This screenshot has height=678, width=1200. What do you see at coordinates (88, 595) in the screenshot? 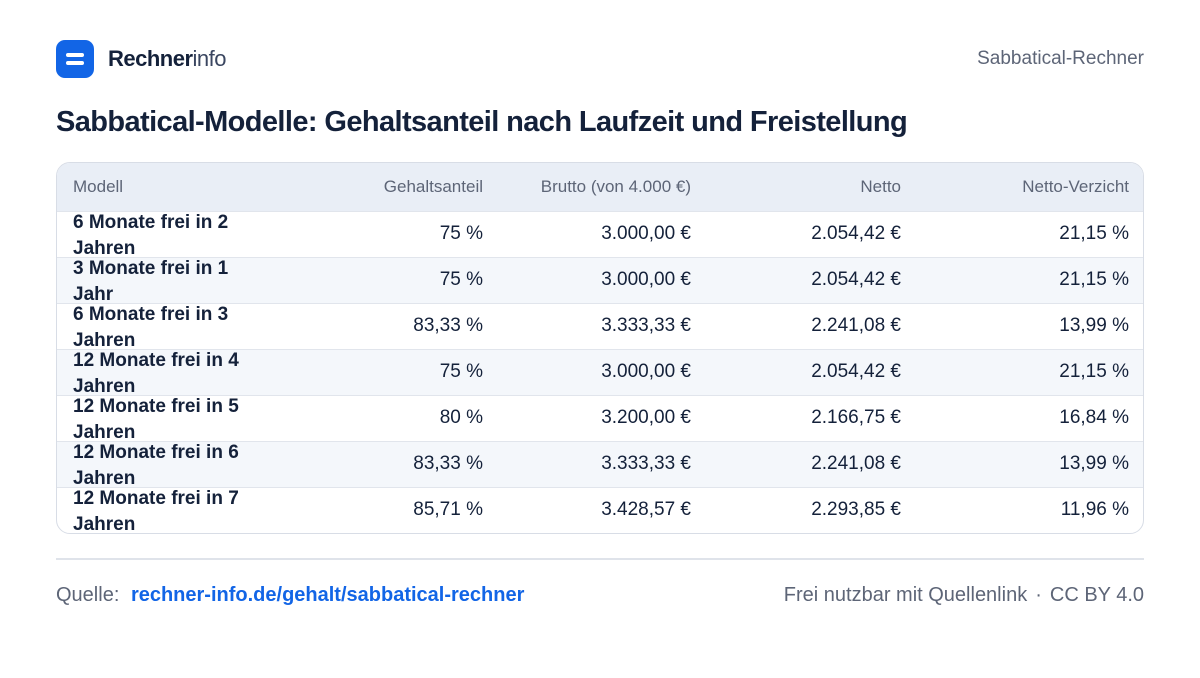
I see `source-label: Quelle:` at bounding box center [88, 595].